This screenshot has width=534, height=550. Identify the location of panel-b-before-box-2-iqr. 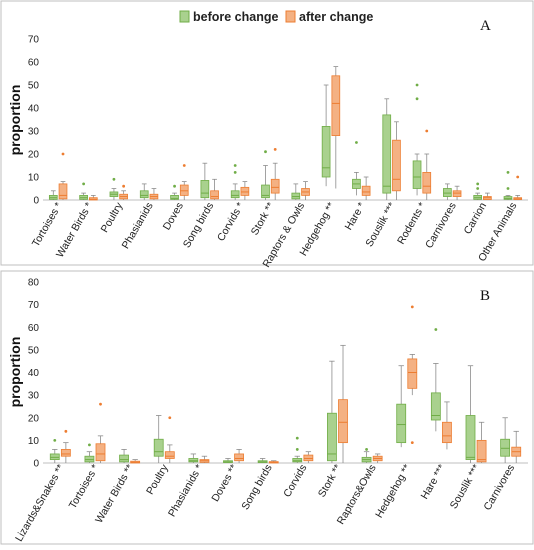
(124, 458).